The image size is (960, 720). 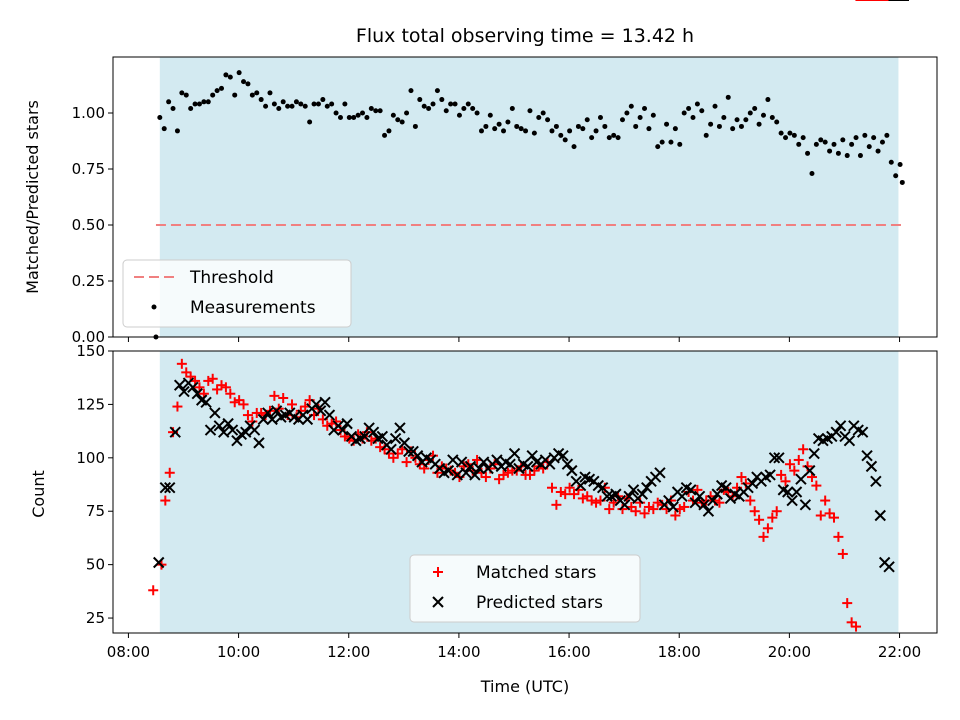 I want to click on bottom-y-axis: 25 50 75 100 125 150, so click(x=94, y=484).